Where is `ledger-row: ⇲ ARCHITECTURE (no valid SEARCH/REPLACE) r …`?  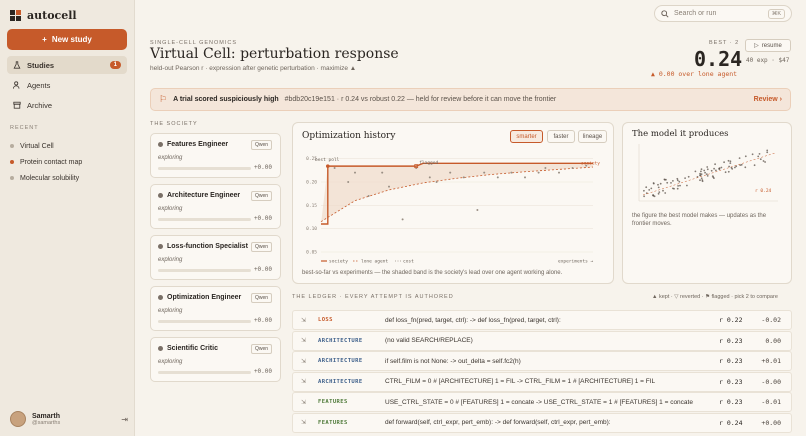
ledger-row: ⇲ ARCHITECTURE (no valid SEARCH/REPLACE) r … is located at coordinates (542, 340).